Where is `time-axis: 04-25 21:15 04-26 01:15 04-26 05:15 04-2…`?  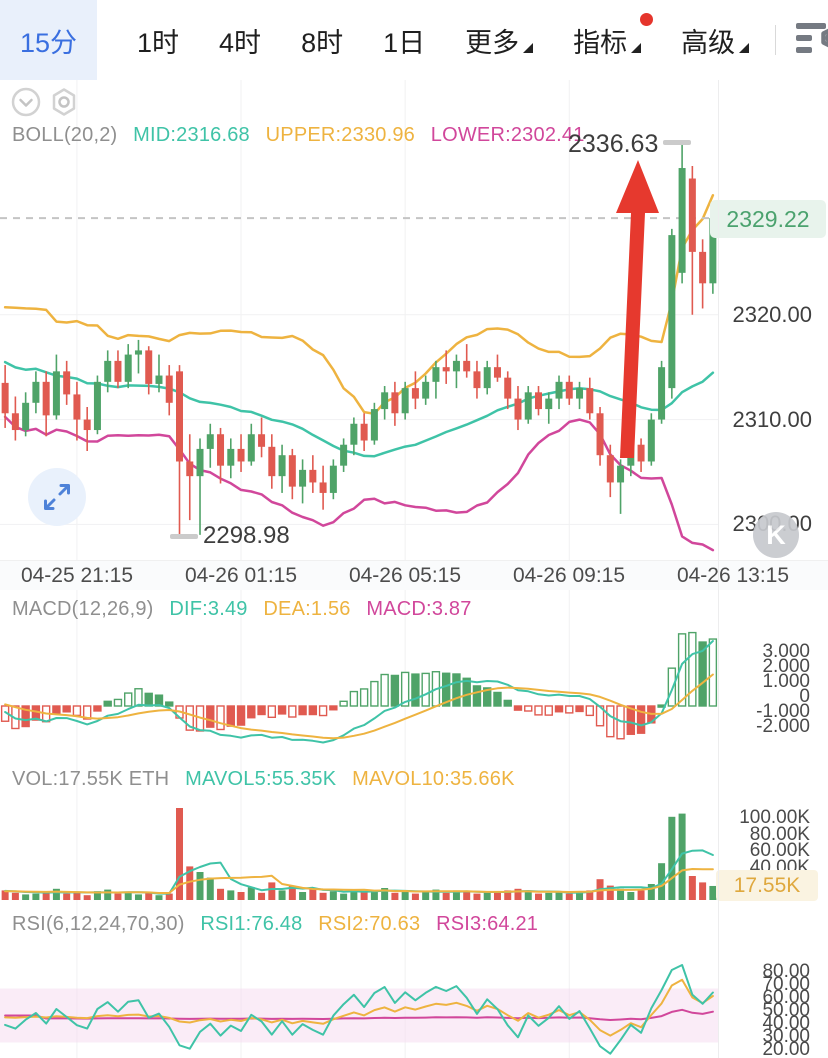
time-axis: 04-25 21:15 04-26 01:15 04-26 05:15 04-2… is located at coordinates (414, 576).